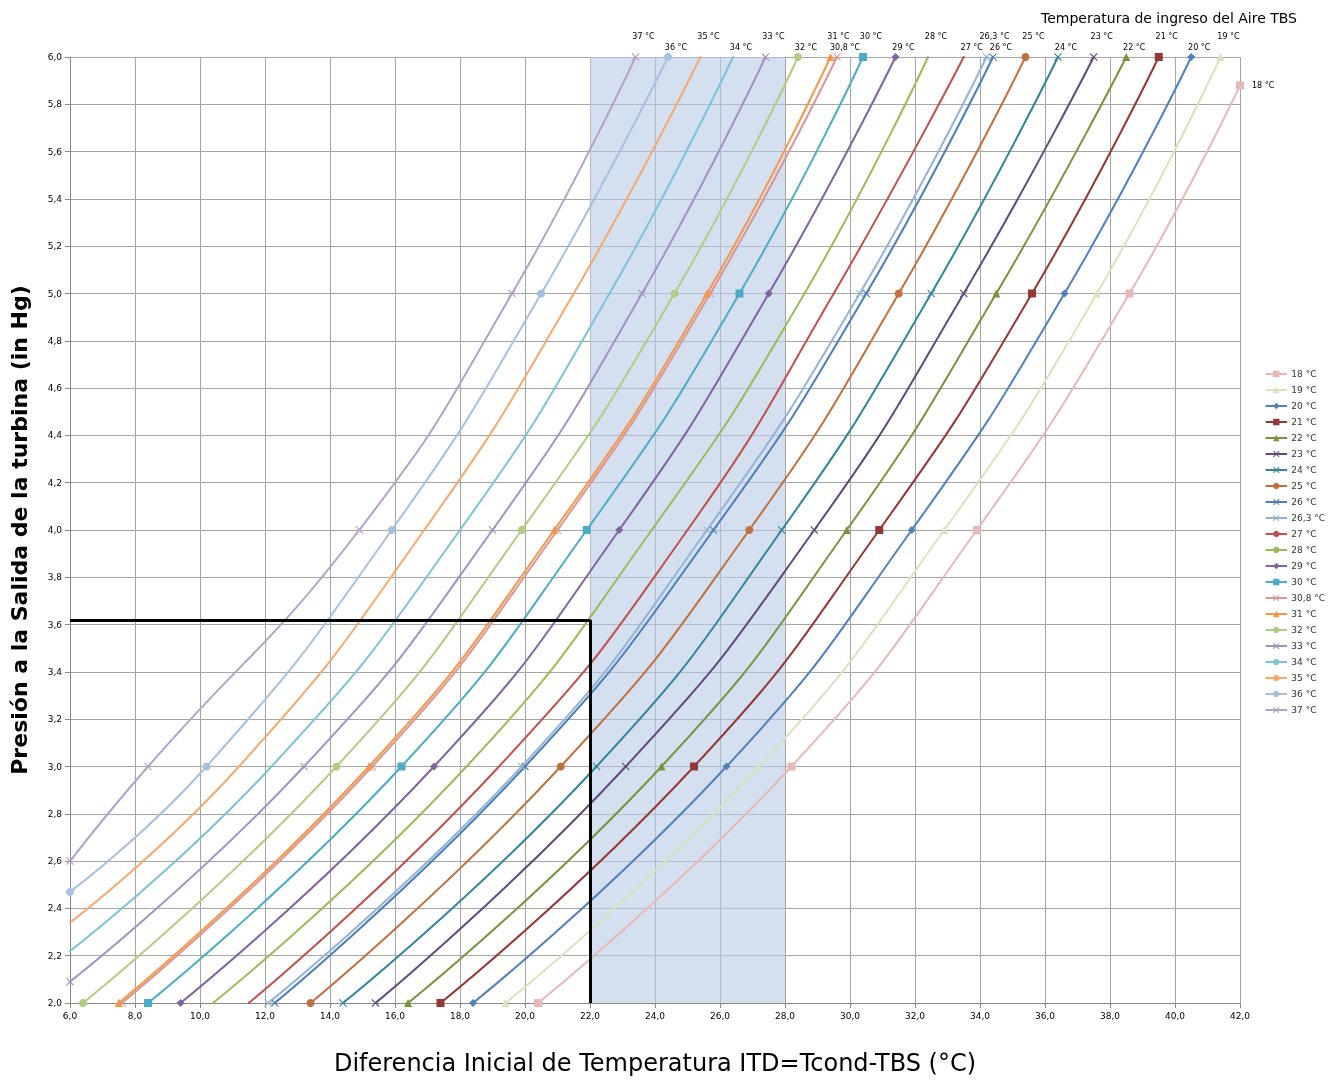  Describe the element at coordinates (1304, 438) in the screenshot. I see `legend-label: 22 °C` at that location.